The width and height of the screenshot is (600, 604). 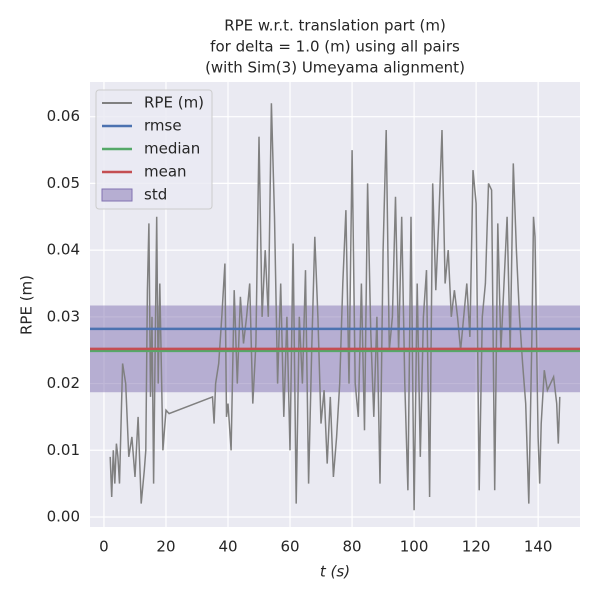 I want to click on x-tick-label: 40, so click(x=227, y=547).